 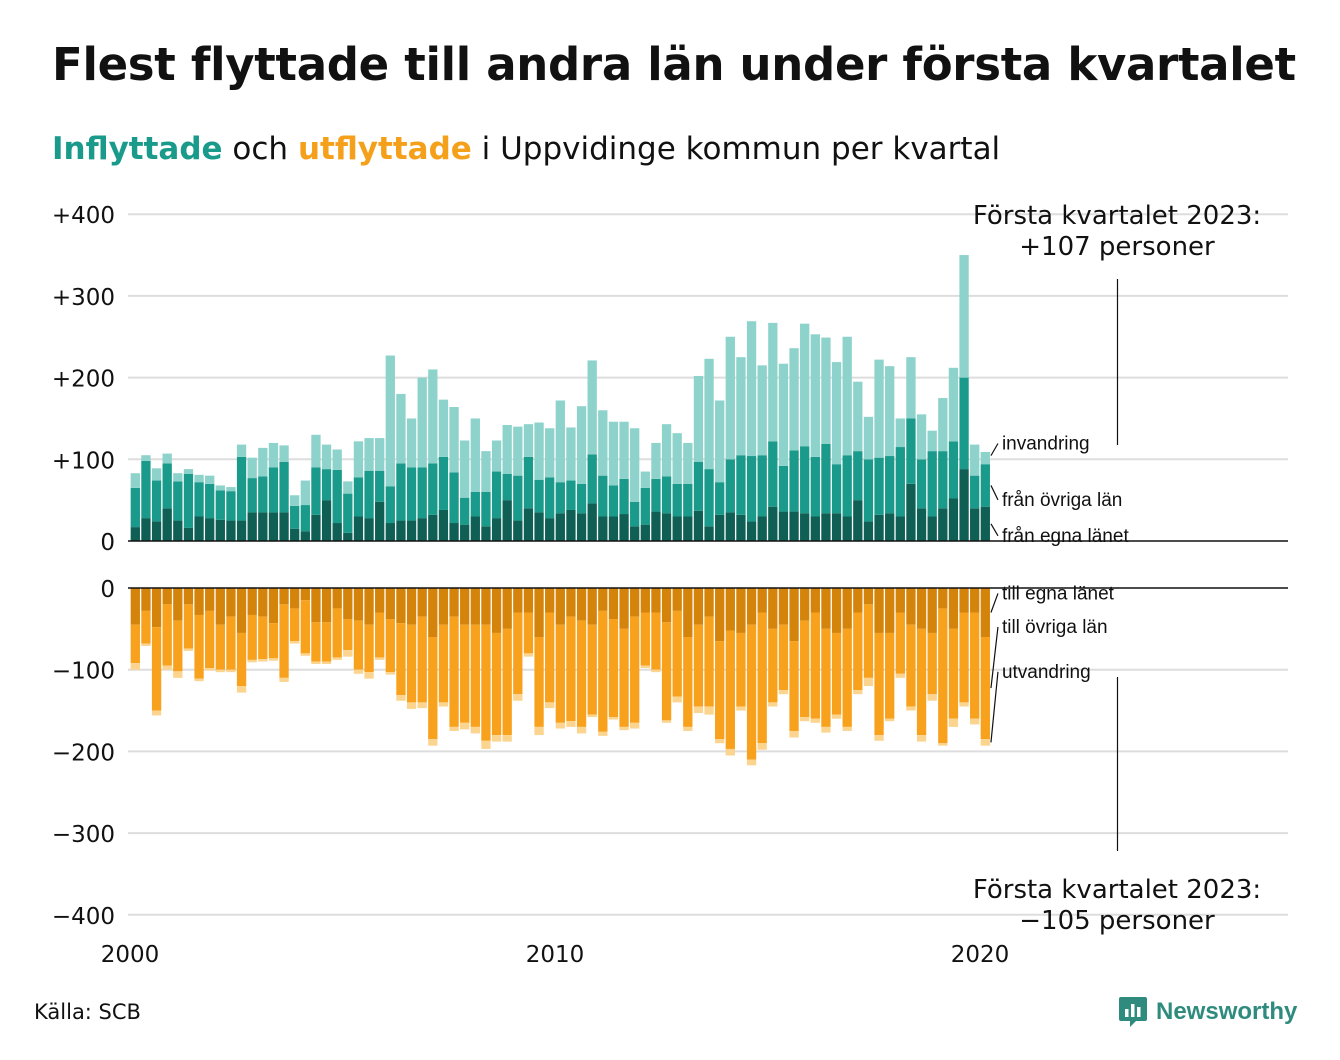 What do you see at coordinates (1046, 443) in the screenshot?
I see `inflow-series-label: invandring` at bounding box center [1046, 443].